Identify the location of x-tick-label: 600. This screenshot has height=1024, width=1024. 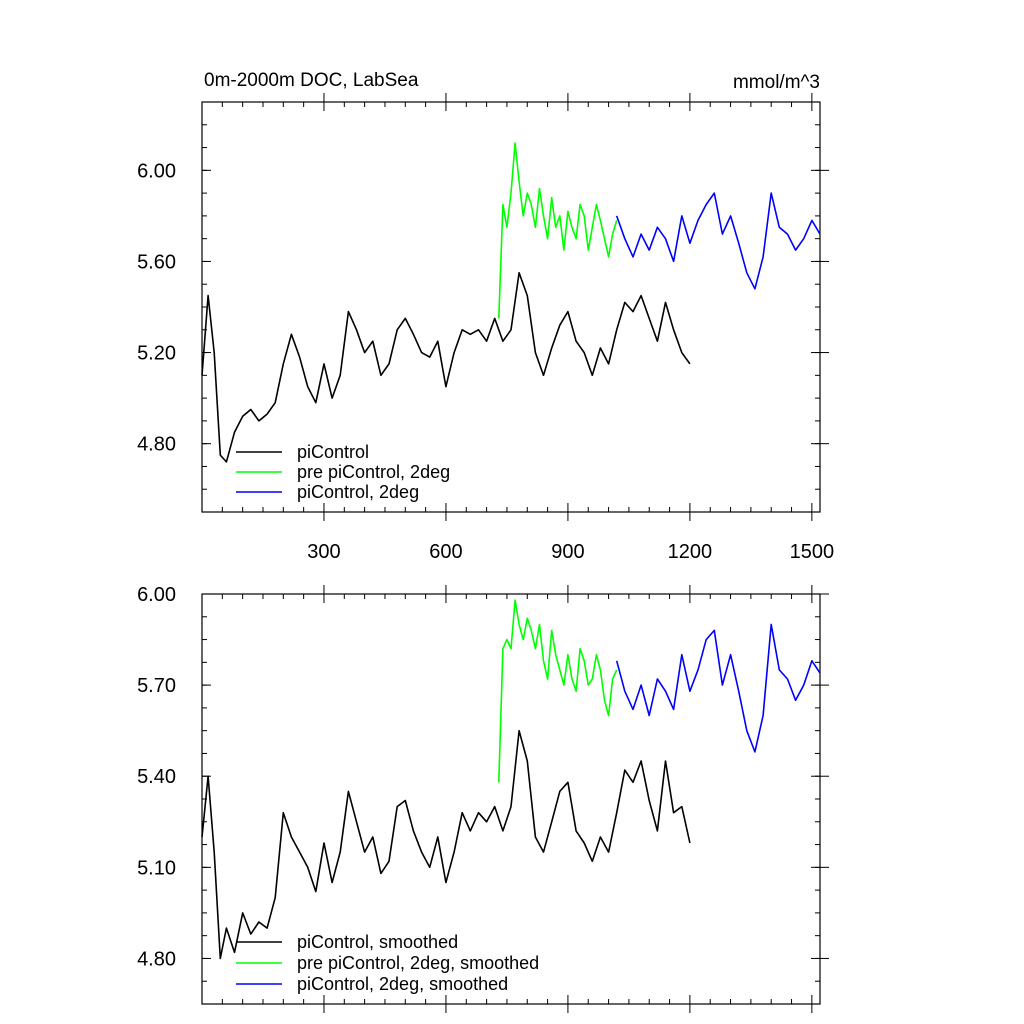
(445, 552).